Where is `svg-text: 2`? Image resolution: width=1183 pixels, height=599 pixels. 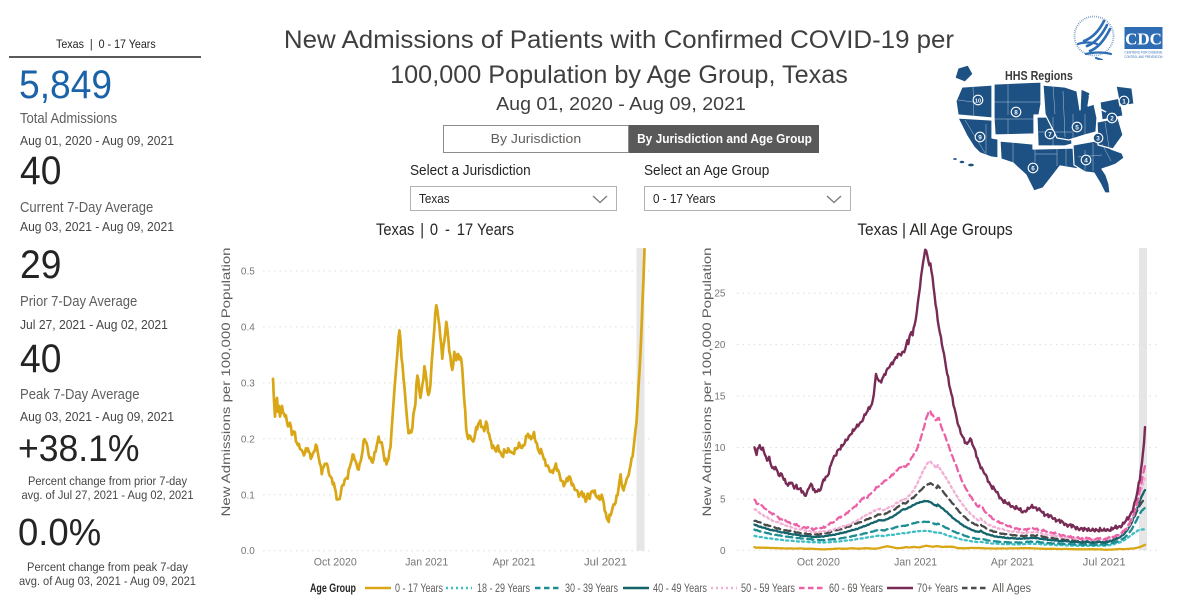 svg-text: 2 is located at coordinates (1112, 118).